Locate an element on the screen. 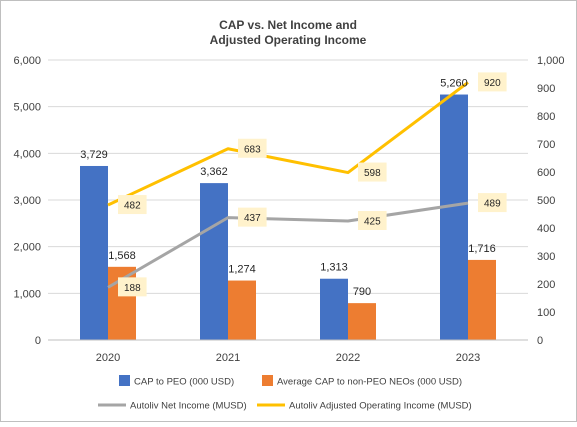 The image size is (577, 427). line-data-label: 920 is located at coordinates (492, 83).